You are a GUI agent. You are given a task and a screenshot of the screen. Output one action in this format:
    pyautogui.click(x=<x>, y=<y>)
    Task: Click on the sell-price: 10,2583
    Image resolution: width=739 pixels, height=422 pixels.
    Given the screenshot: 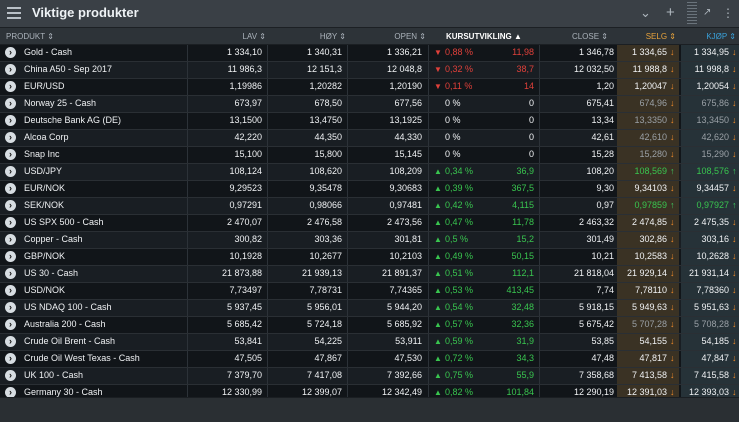 What is the action you would take?
    pyautogui.click(x=650, y=256)
    